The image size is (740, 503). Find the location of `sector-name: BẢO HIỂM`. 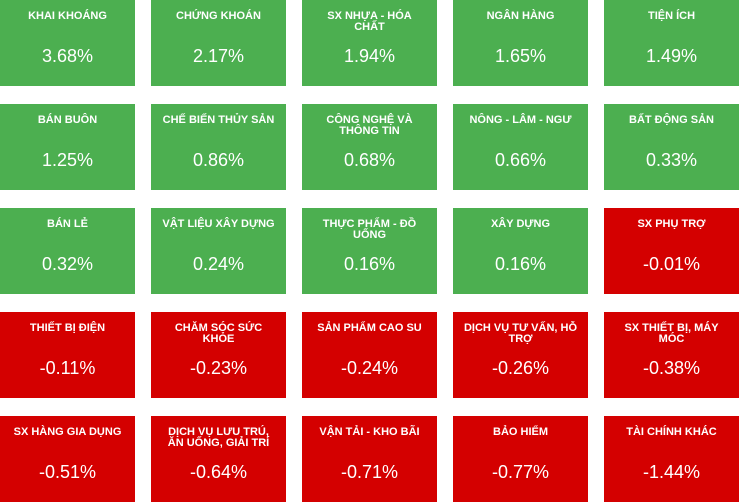

sector-name: BẢO HIỂM is located at coordinates (520, 432).